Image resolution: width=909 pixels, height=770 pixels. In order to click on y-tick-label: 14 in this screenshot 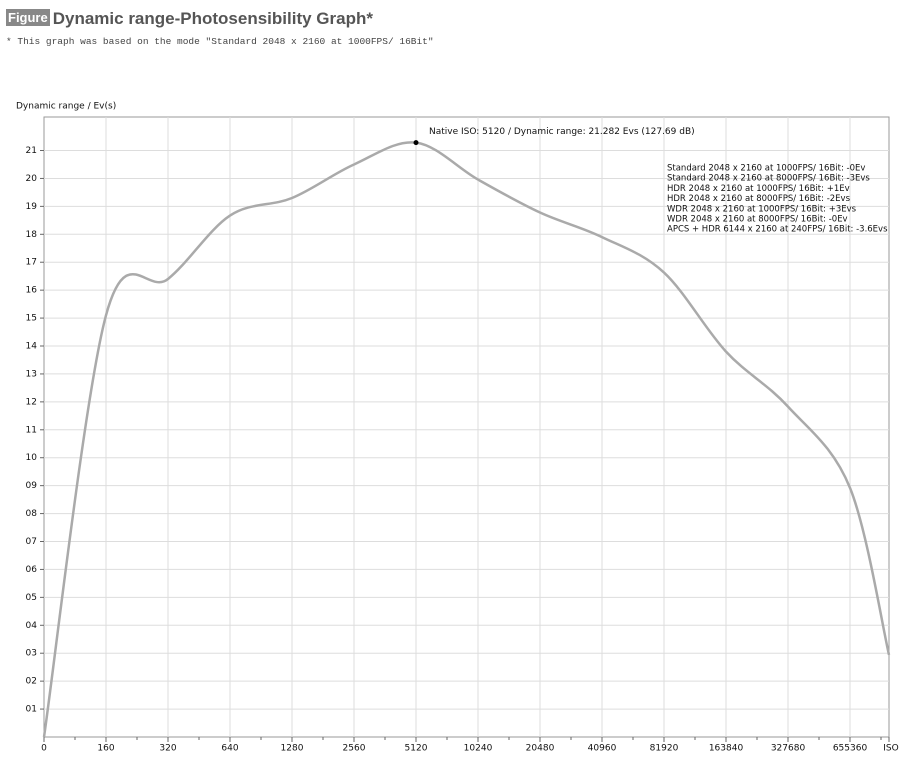, I will do `click(32, 347)`.